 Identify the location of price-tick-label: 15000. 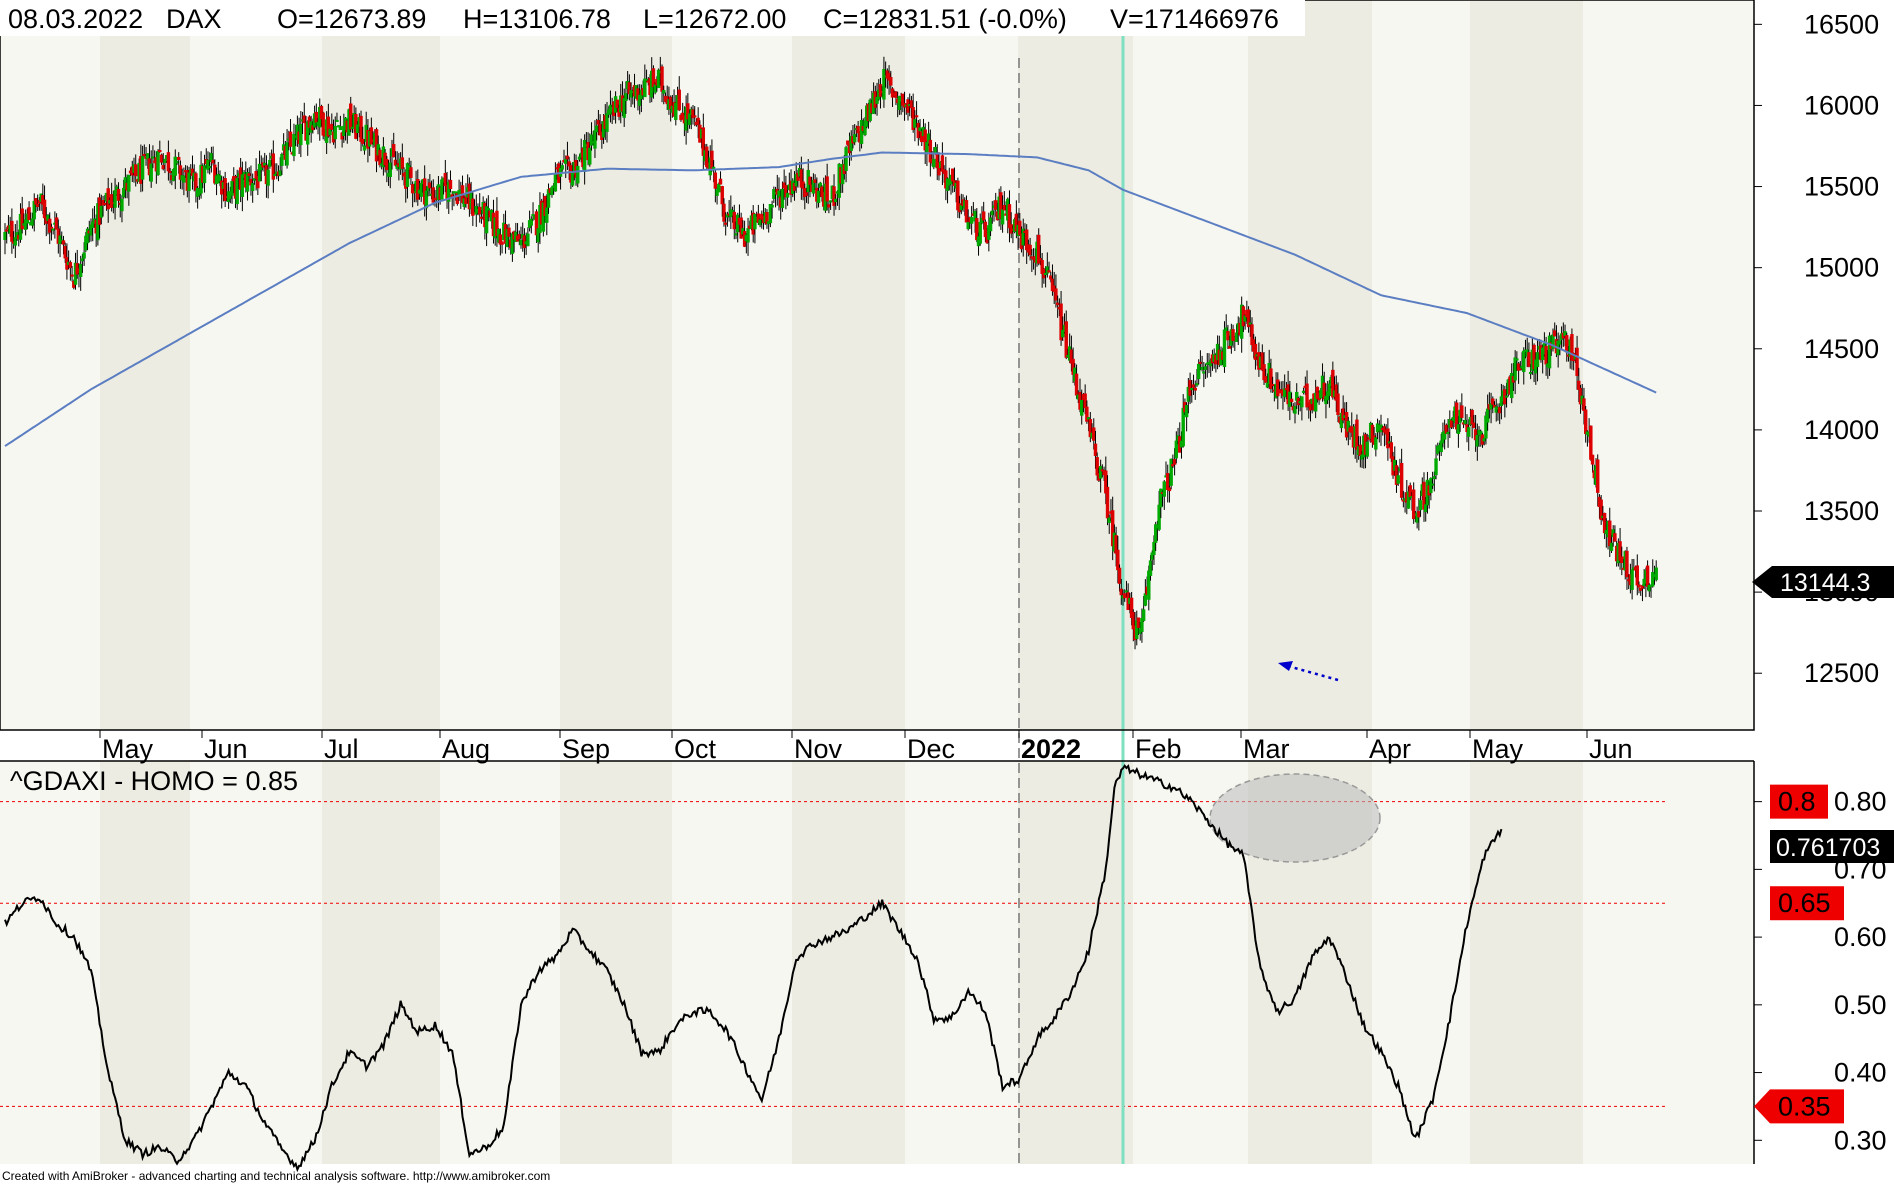
(1841, 268).